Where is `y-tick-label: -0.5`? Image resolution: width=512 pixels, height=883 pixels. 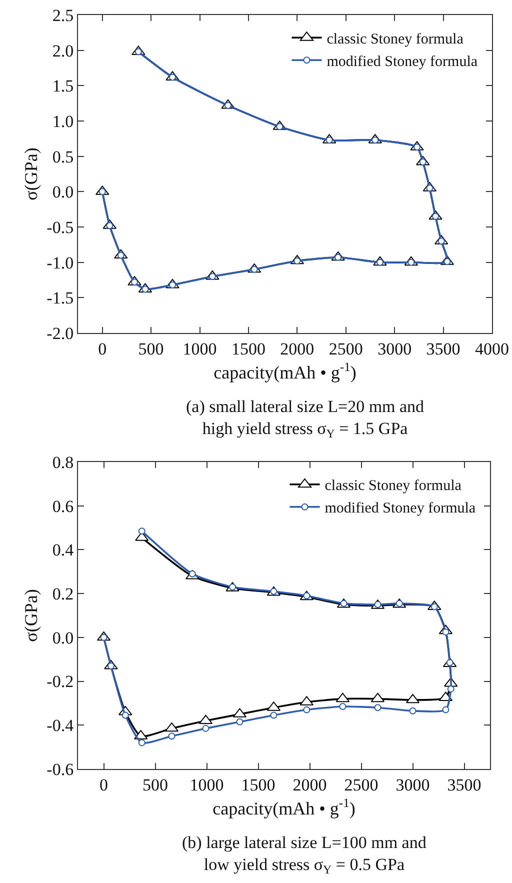 y-tick-label: -0.5 is located at coordinates (60, 227).